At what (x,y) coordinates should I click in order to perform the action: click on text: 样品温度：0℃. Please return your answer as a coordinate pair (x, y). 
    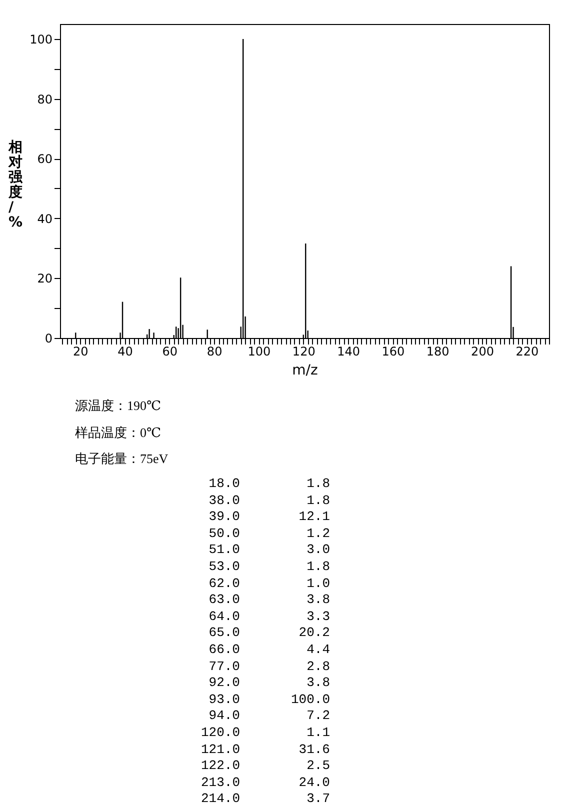
    Looking at the image, I should click on (118, 433).